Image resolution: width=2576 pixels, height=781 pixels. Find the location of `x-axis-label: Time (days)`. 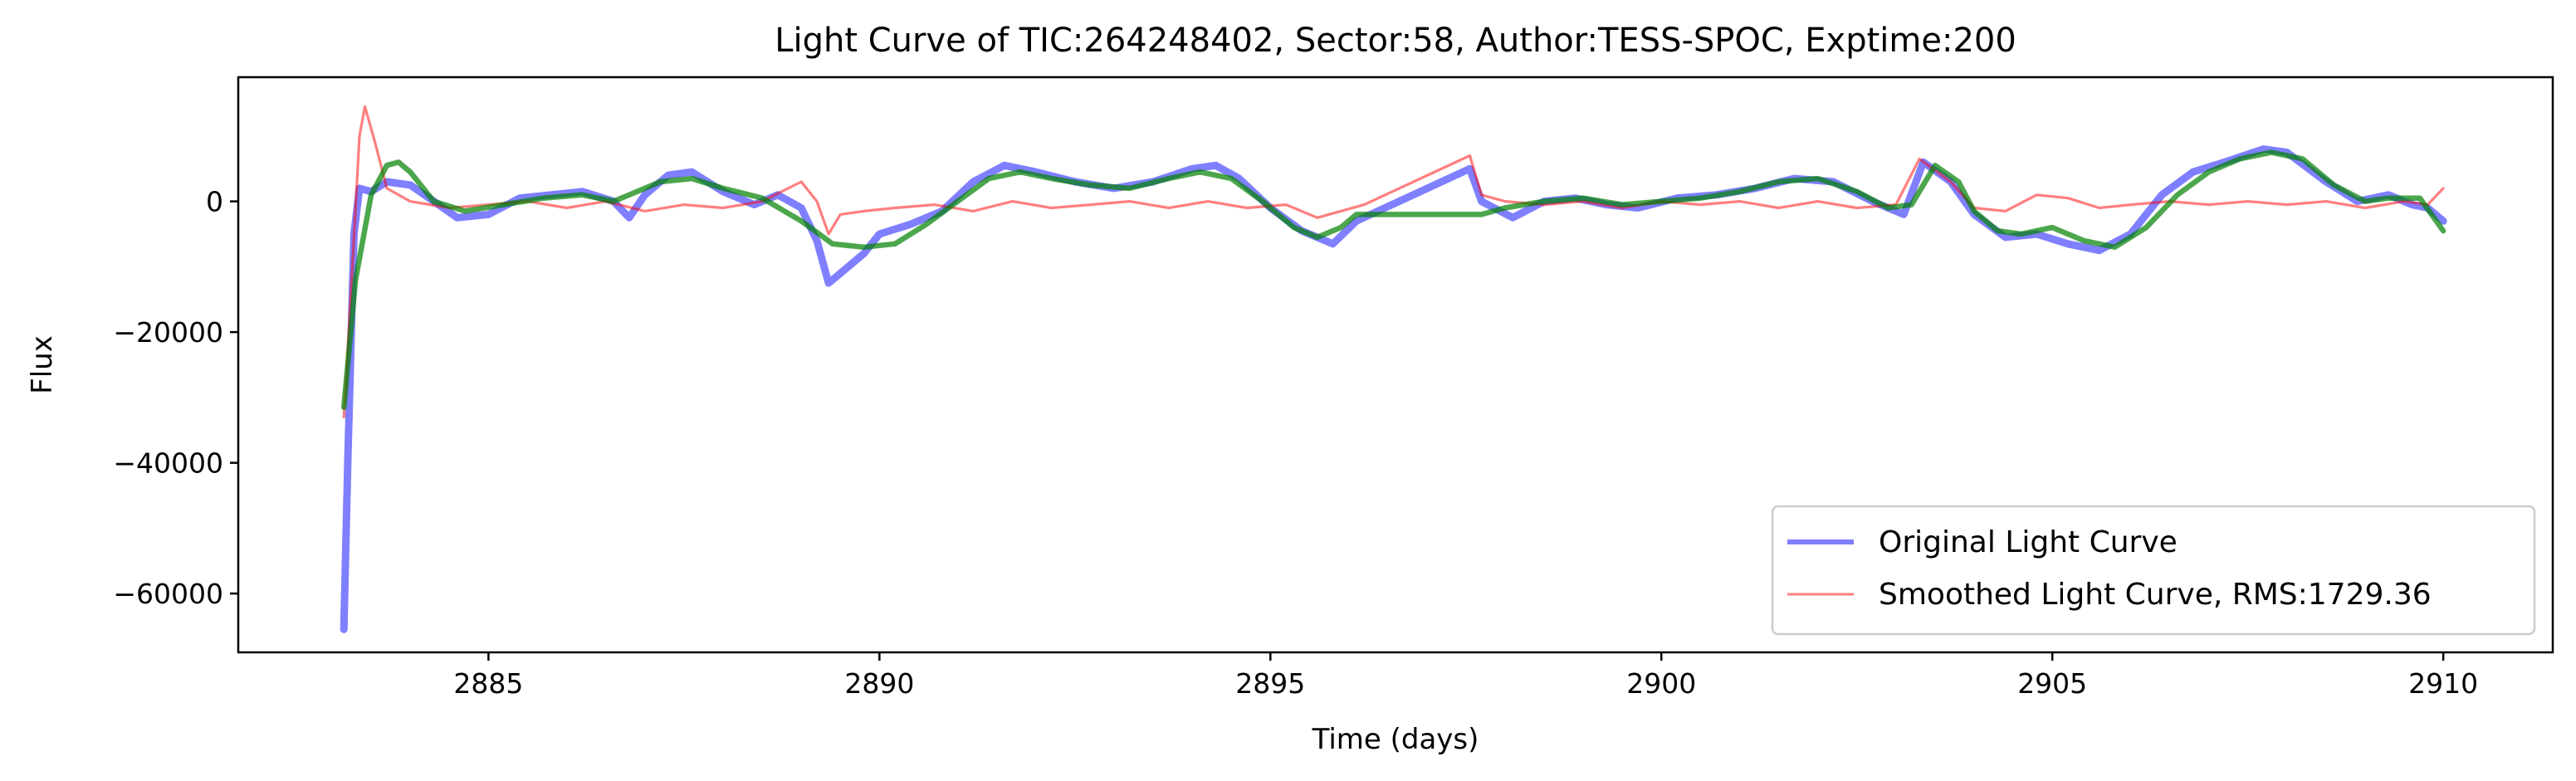

x-axis-label: Time (days) is located at coordinates (1395, 739).